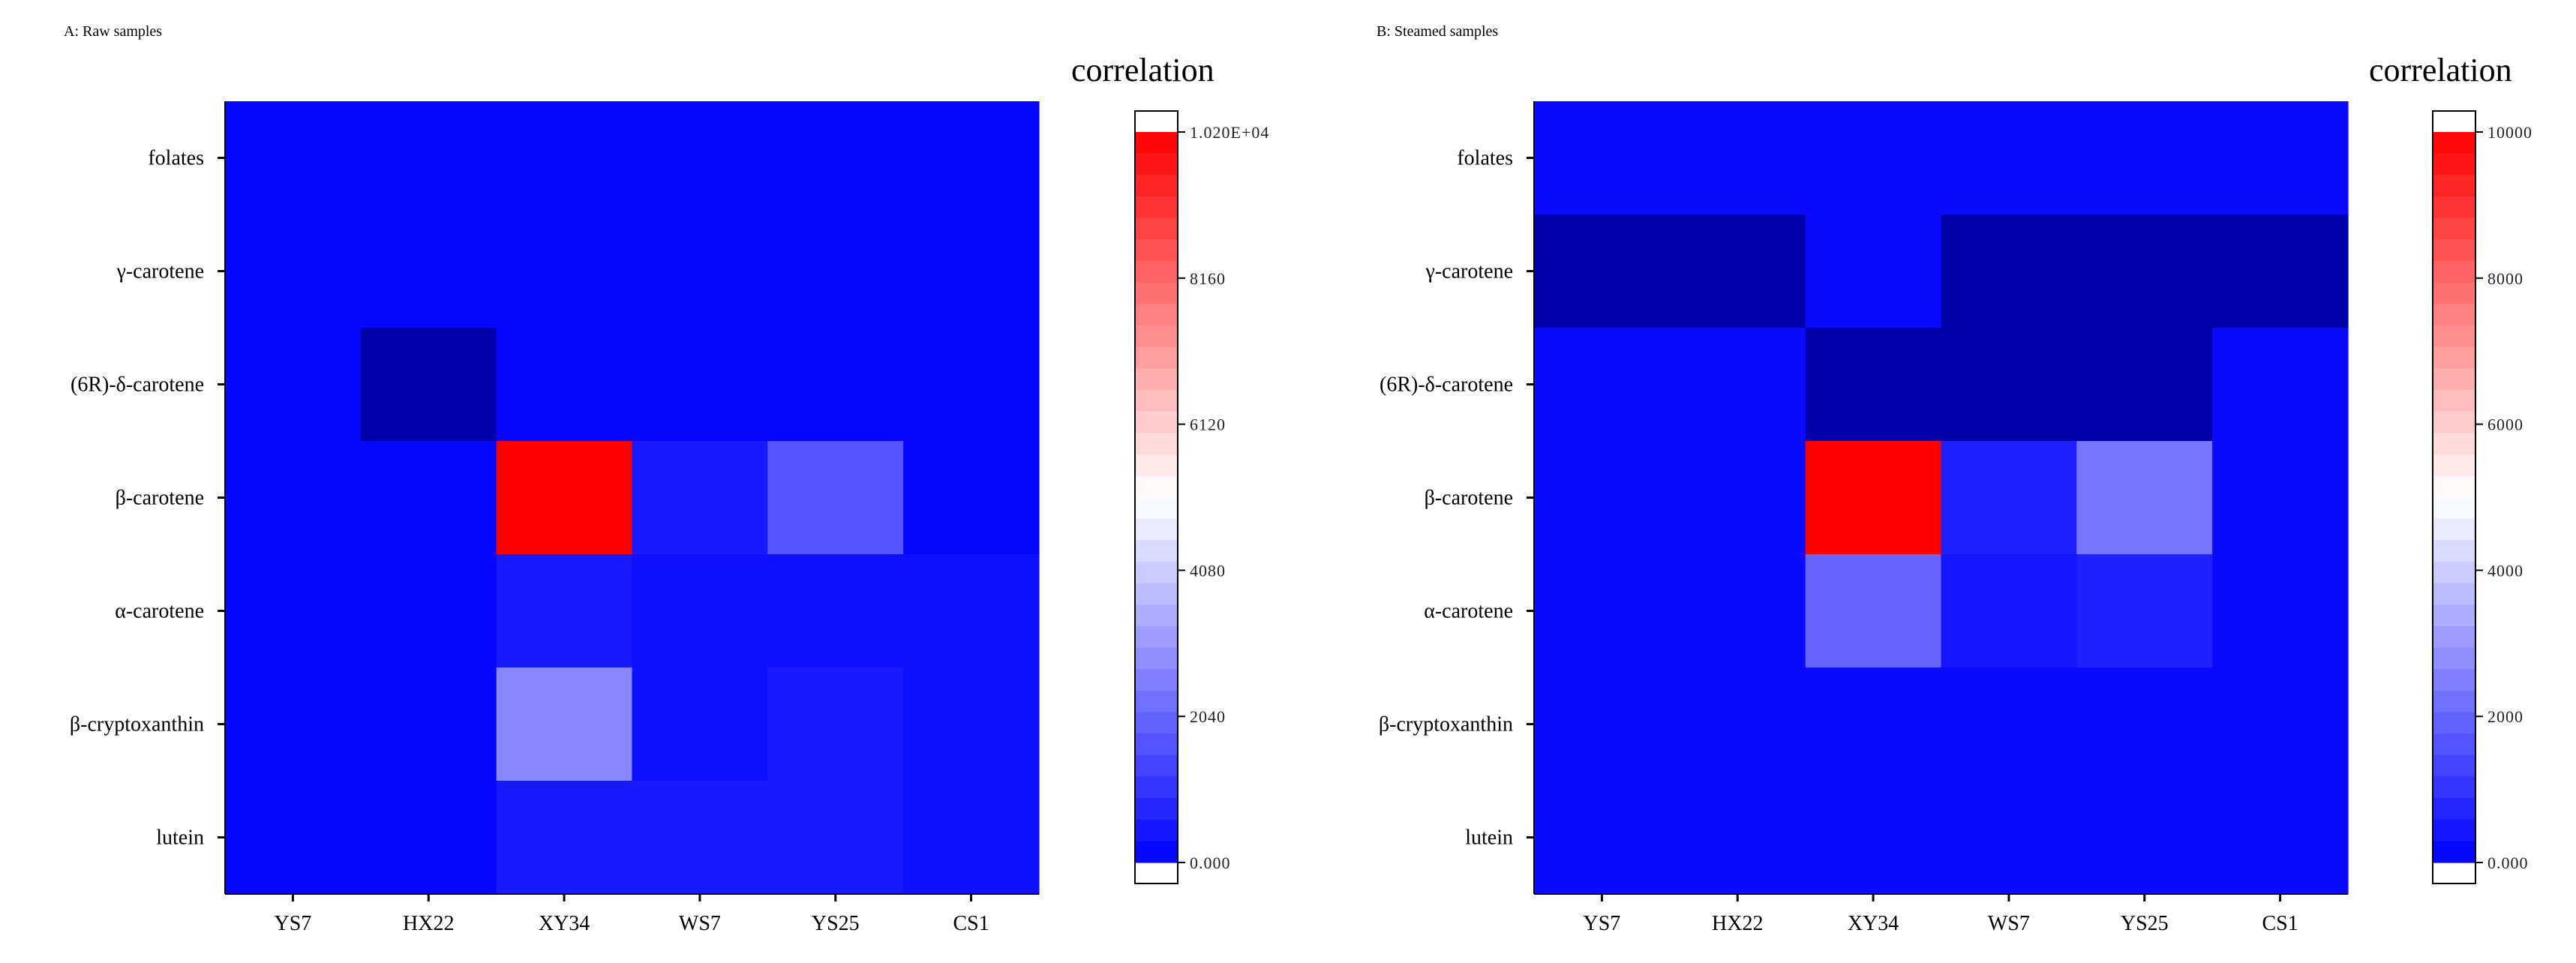 This screenshot has height=963, width=2576. What do you see at coordinates (2505, 425) in the screenshot?
I see `colorbar-tick-label: 6000` at bounding box center [2505, 425].